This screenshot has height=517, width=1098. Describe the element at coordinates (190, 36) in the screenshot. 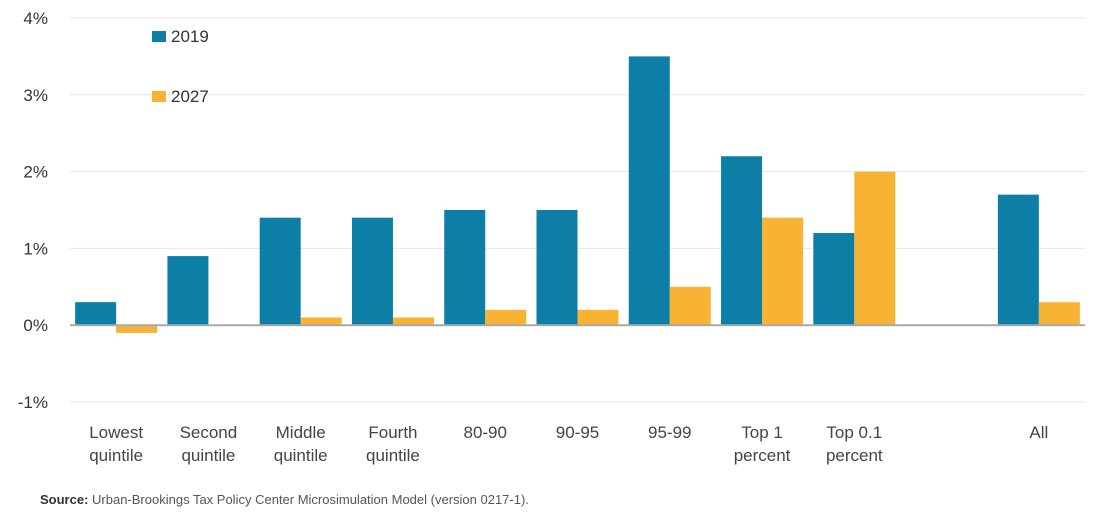

I see `legend-label-2019: 2019` at that location.